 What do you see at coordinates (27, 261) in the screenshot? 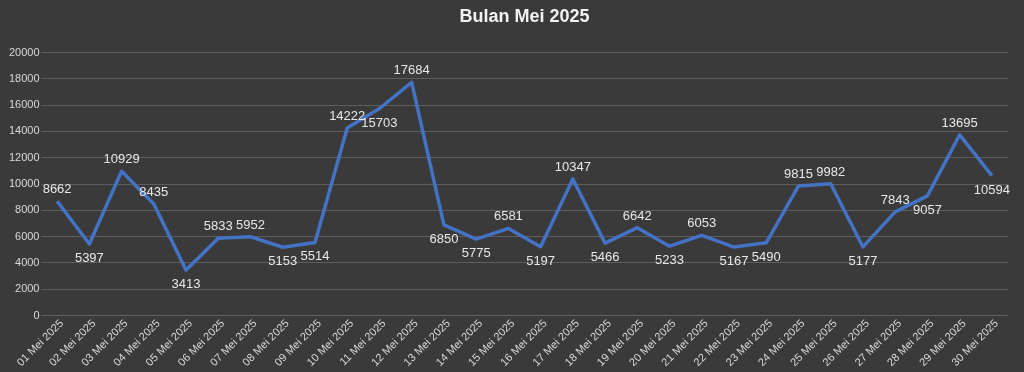
I see `y-tick-label: 4000` at bounding box center [27, 261].